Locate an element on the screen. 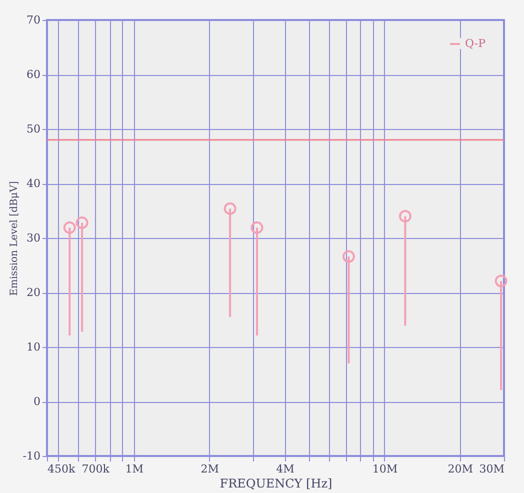 This screenshot has width=524, height=493. y-tick-label: 70 is located at coordinates (33, 20).